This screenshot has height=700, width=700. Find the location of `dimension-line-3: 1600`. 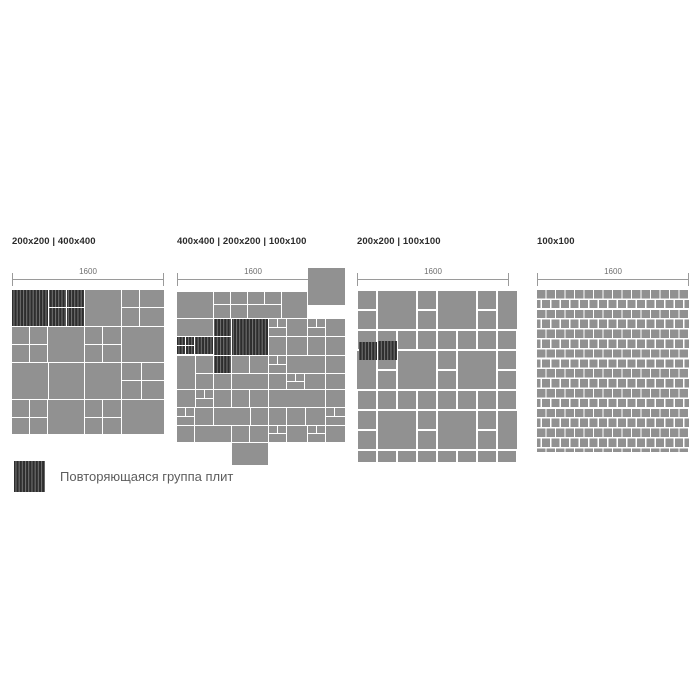

dimension-line-3: 1600 is located at coordinates (433, 278).